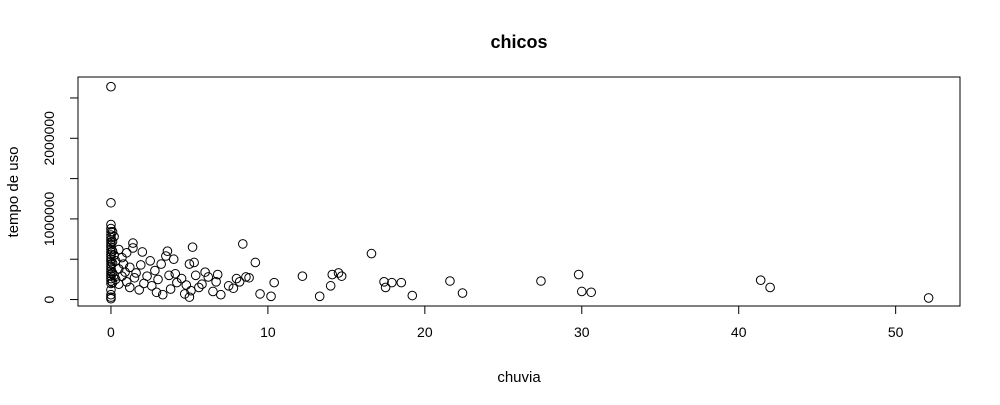 This screenshot has width=1000, height=405. I want to click on chart-title: chicos, so click(518, 42).